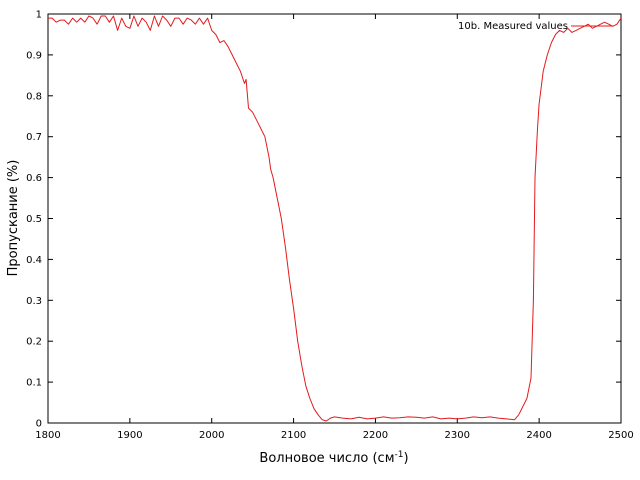 This screenshot has height=480, width=640. Describe the element at coordinates (211, 435) in the screenshot. I see `x-tick-label: 2000` at that location.